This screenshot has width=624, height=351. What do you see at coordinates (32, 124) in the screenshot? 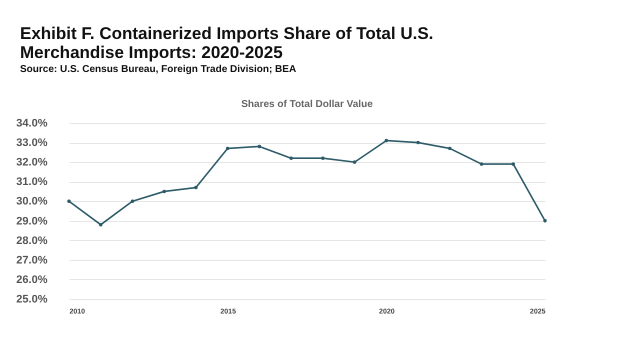
I see `y-tick-label: 34.0%` at bounding box center [32, 124].